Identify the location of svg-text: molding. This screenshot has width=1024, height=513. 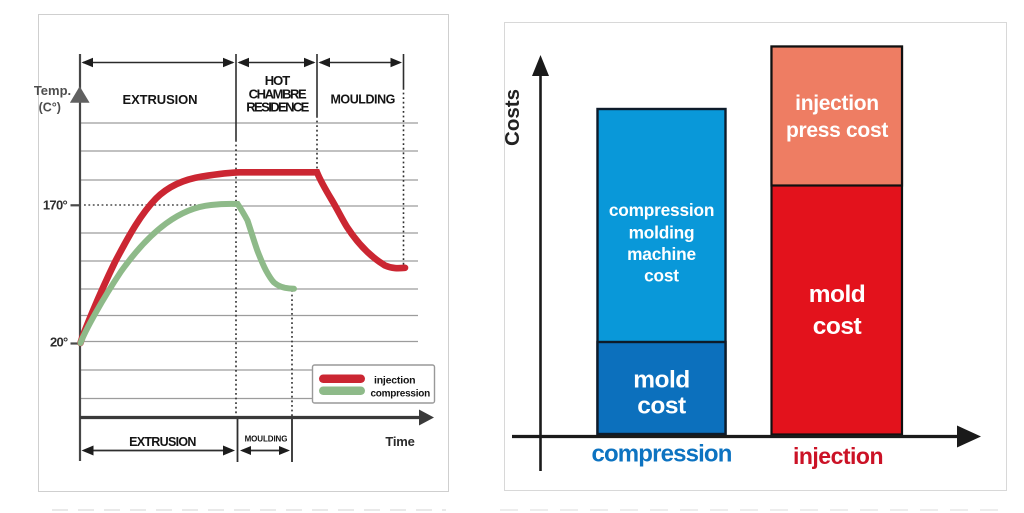
(662, 232).